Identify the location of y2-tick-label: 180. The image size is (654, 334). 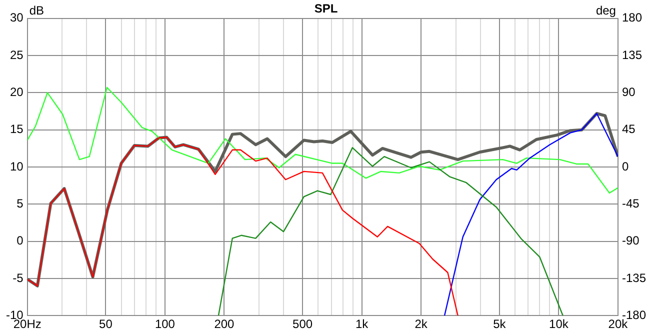
(632, 17).